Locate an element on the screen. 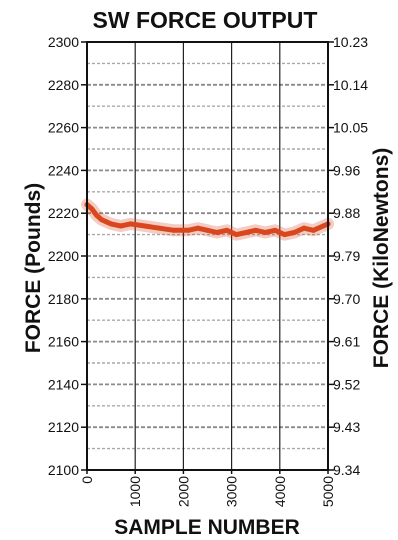  y-tick-label: 2140 is located at coordinates (63, 384).